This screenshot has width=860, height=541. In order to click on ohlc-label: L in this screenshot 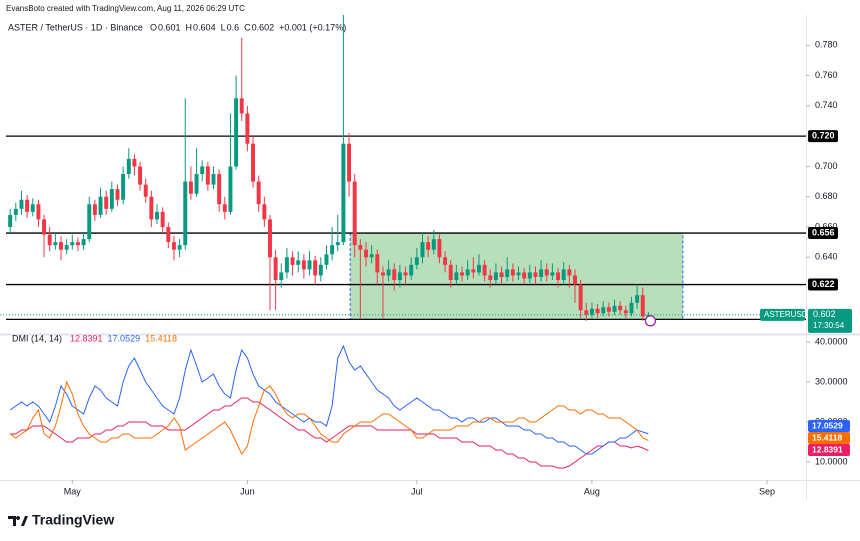, I will do `click(223, 27)`.